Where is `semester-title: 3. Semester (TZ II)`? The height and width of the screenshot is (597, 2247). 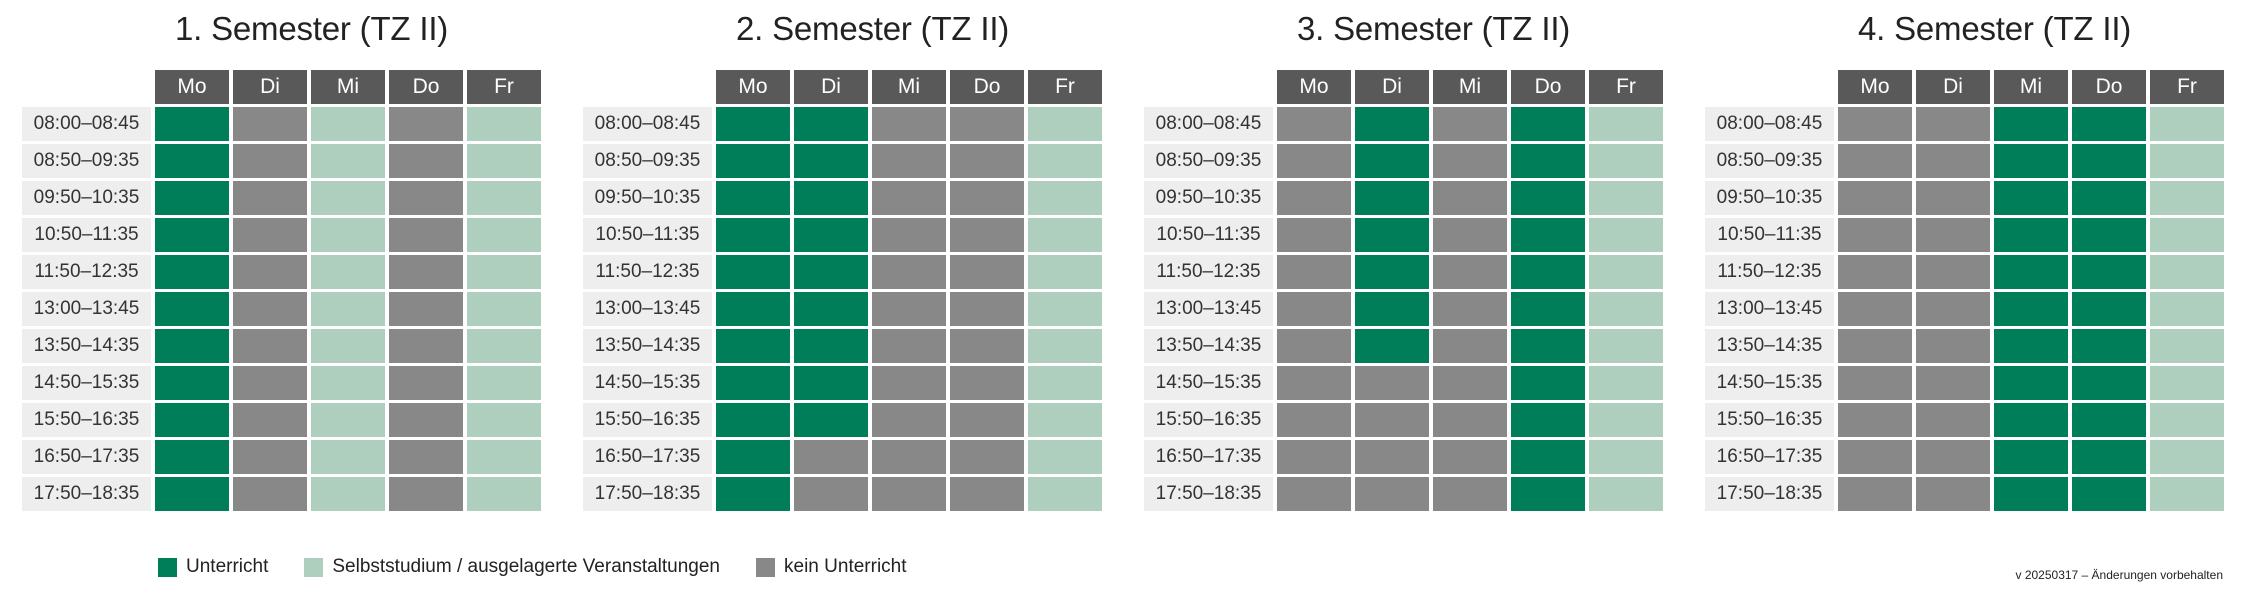 semester-title: 3. Semester (TZ II) is located at coordinates (1434, 28).